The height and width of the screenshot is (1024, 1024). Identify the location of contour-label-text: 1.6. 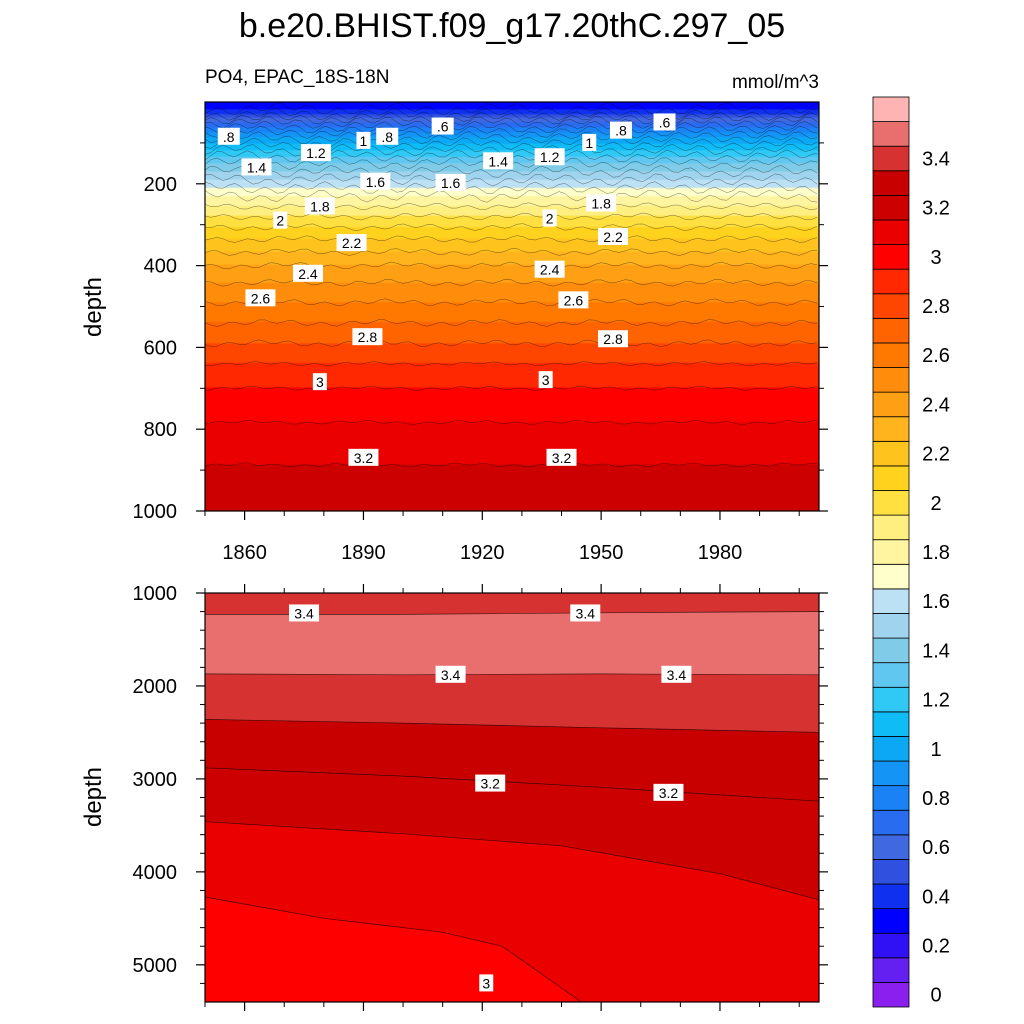
(451, 183).